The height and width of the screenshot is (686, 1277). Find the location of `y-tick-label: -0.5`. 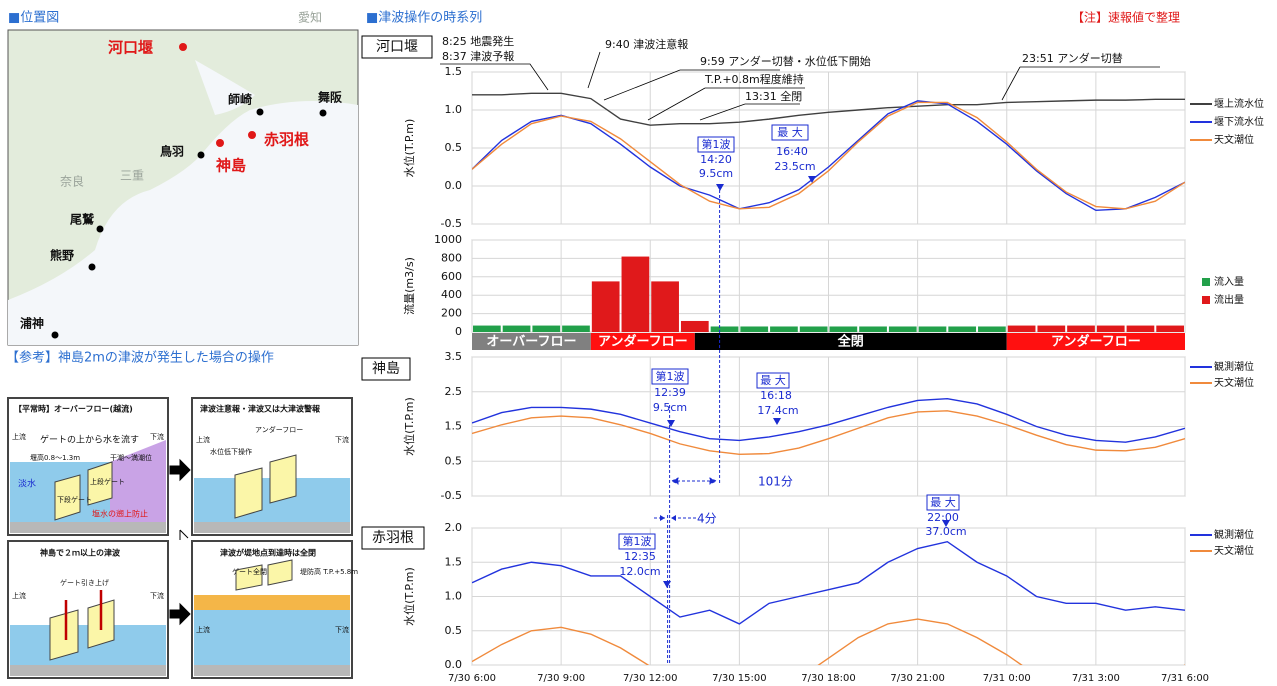

y-tick-label: -0.5 is located at coordinates (451, 495).